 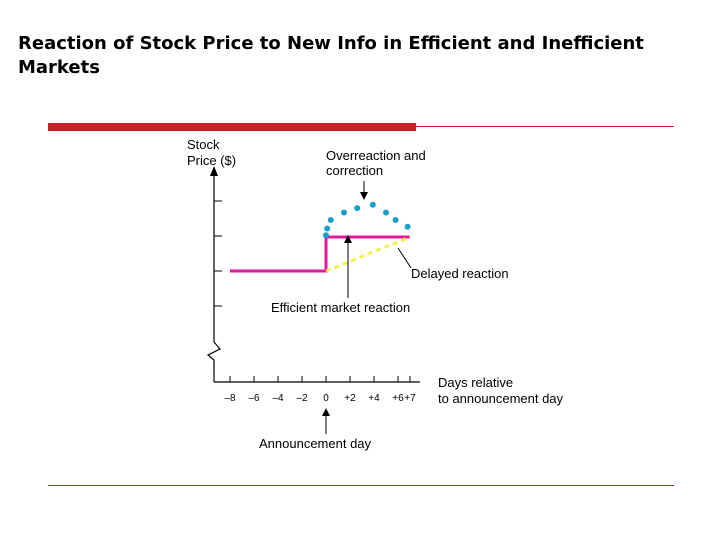 What do you see at coordinates (340, 307) in the screenshot?
I see `annotation-efficient: Efficient market reaction` at bounding box center [340, 307].